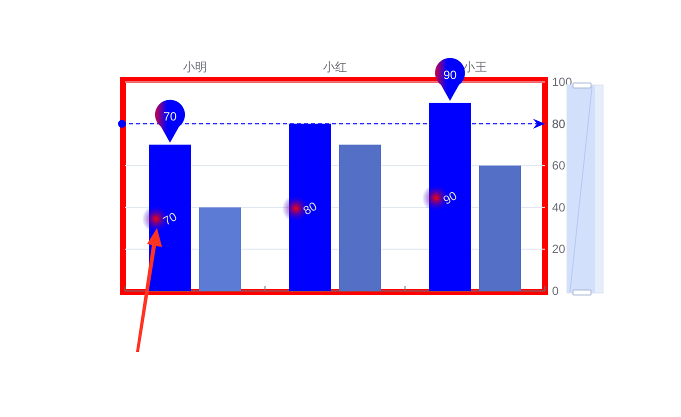  What do you see at coordinates (310, 208) in the screenshot?
I see `data-label: 80` at bounding box center [310, 208].